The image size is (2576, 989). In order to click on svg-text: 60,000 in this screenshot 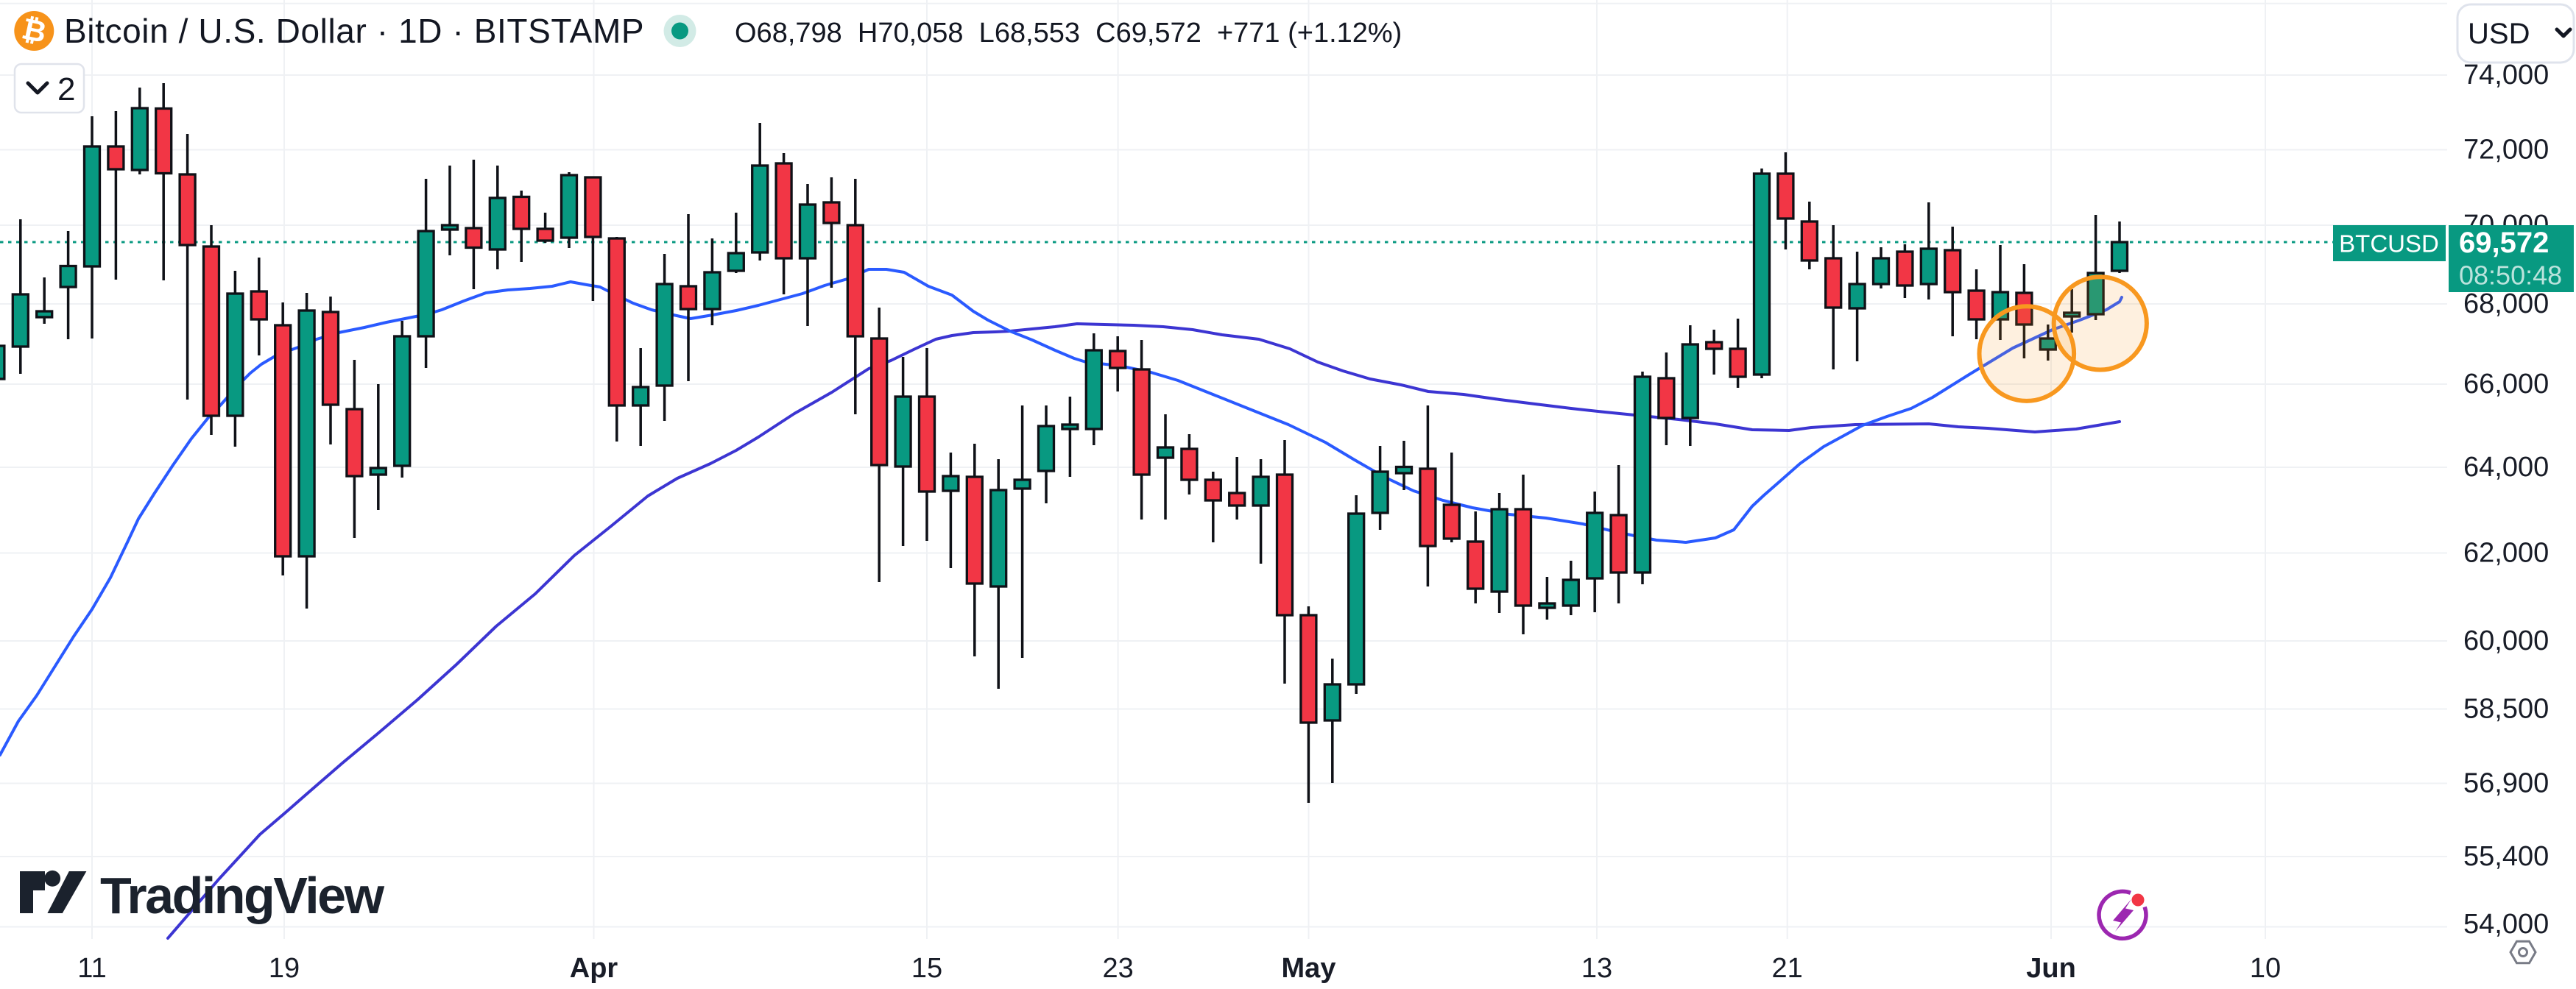, I will do `click(2506, 640)`.